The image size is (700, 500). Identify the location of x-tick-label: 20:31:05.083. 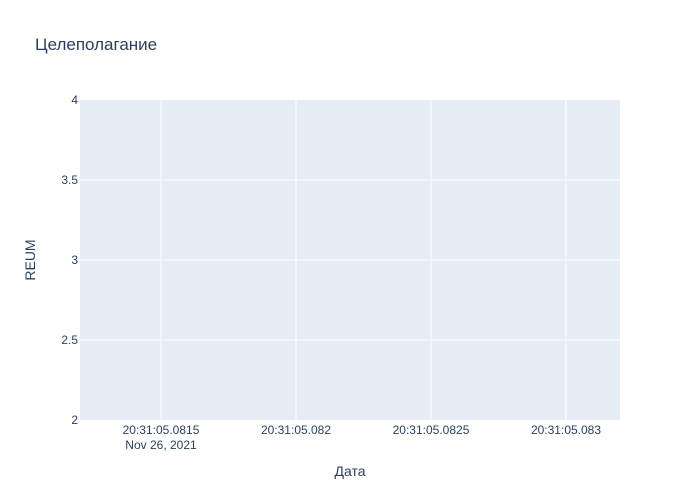
(566, 430).